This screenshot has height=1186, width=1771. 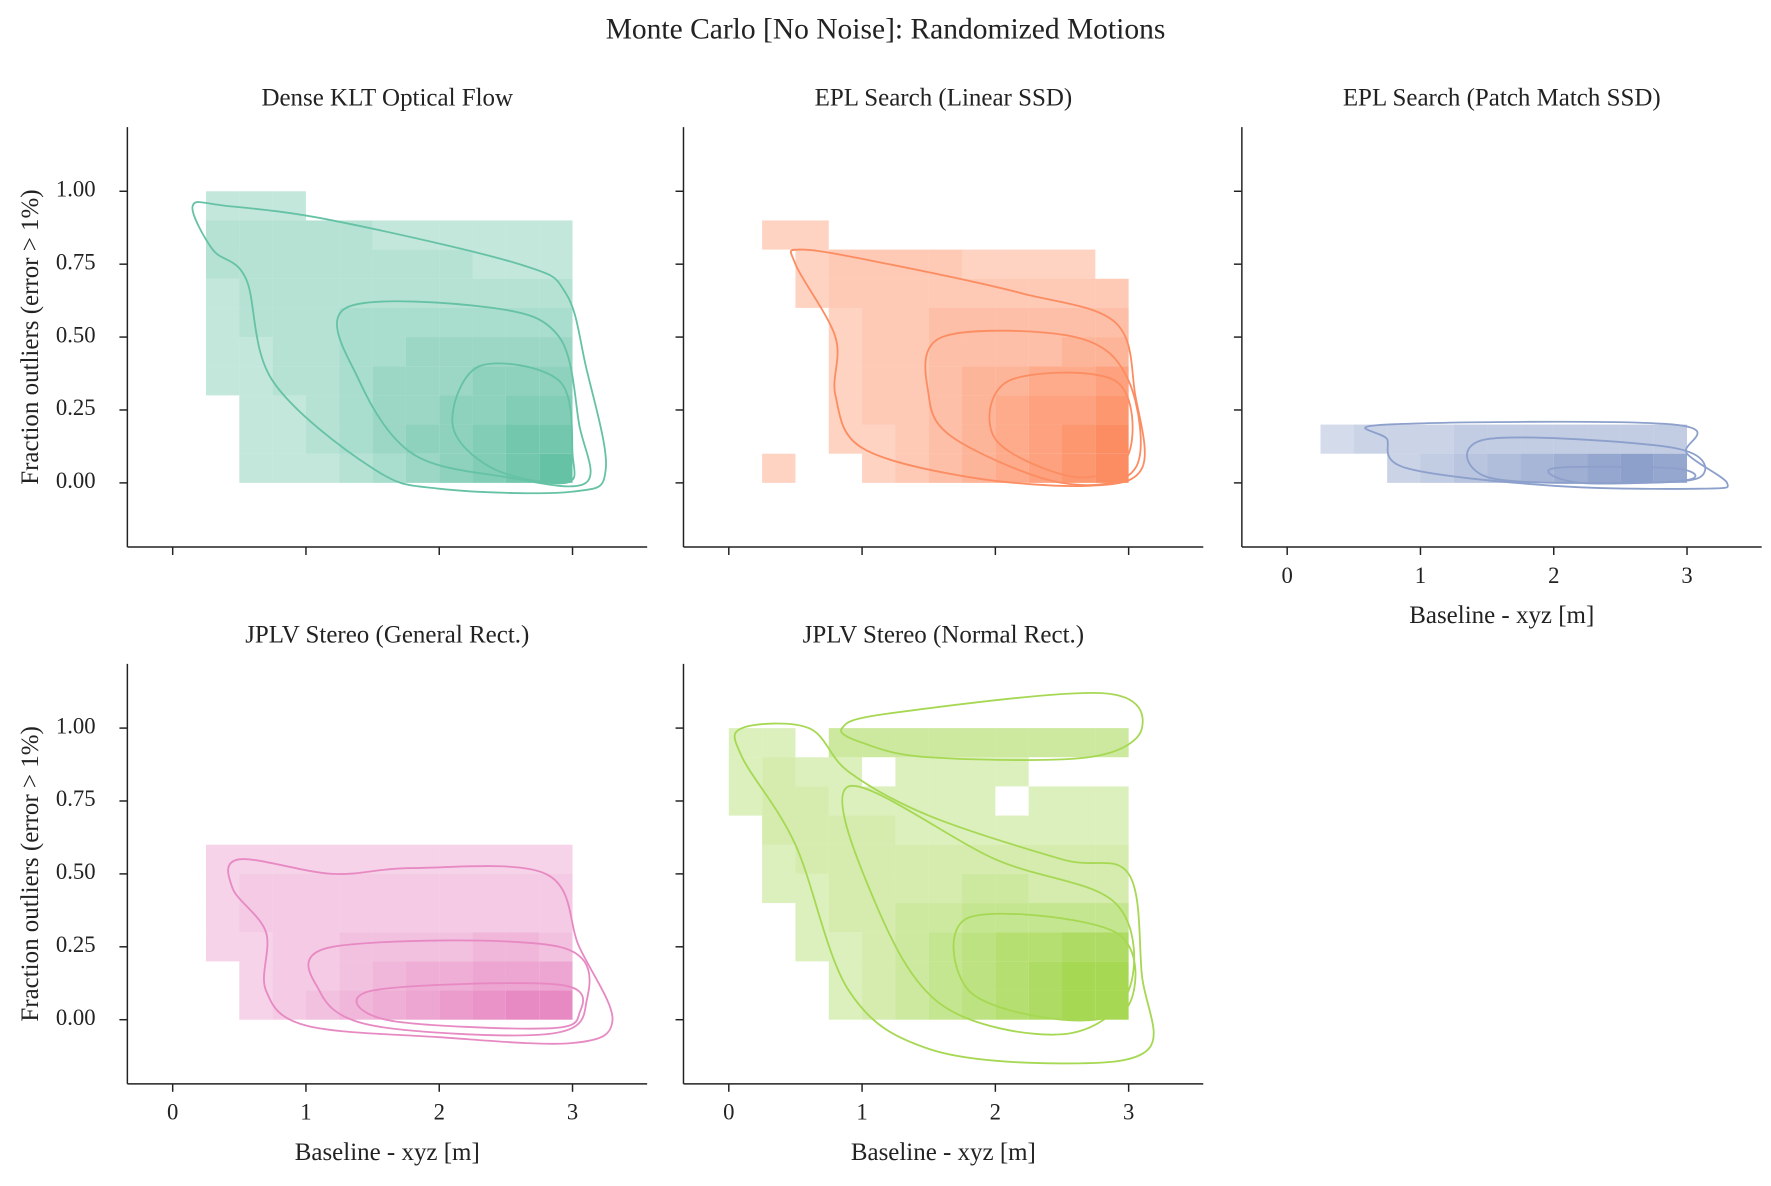 What do you see at coordinates (76, 407) in the screenshot?
I see `y-tick-label: 0.25` at bounding box center [76, 407].